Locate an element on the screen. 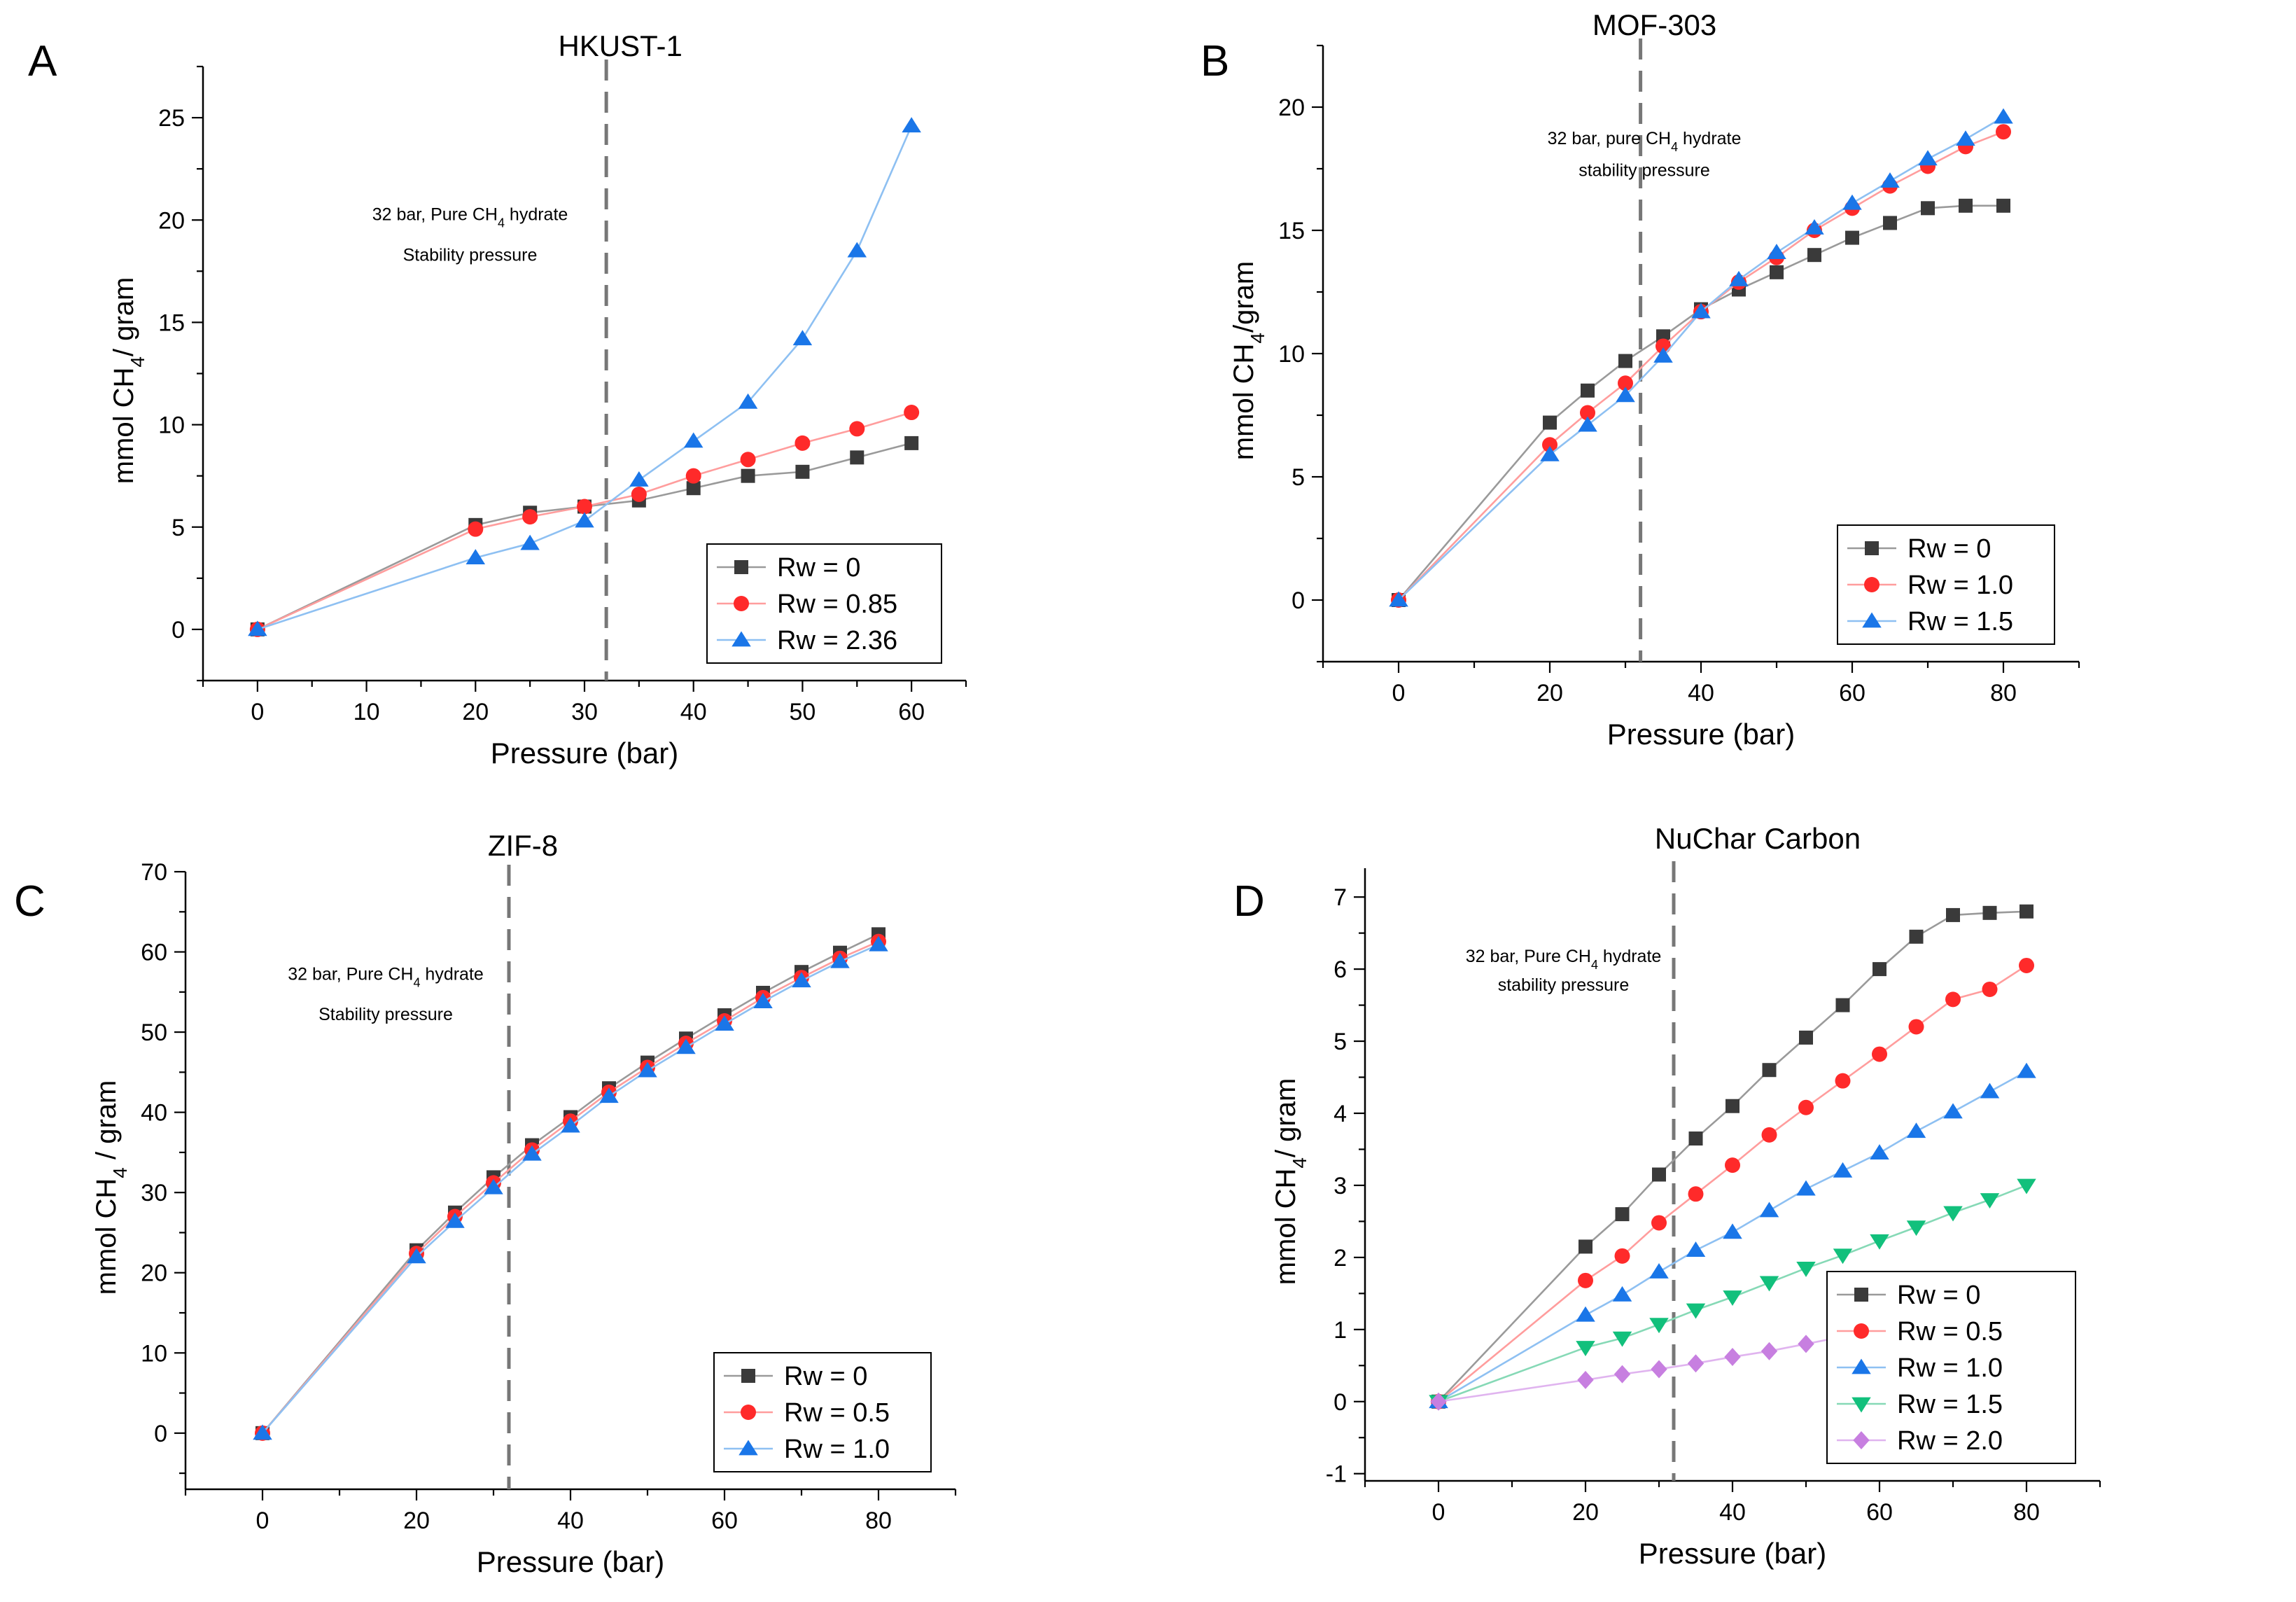 The width and height of the screenshot is (2296, 1602). panel-a-legend: Rw = 0 Rw = 0.85 Rw = 2.36 is located at coordinates (824, 603).